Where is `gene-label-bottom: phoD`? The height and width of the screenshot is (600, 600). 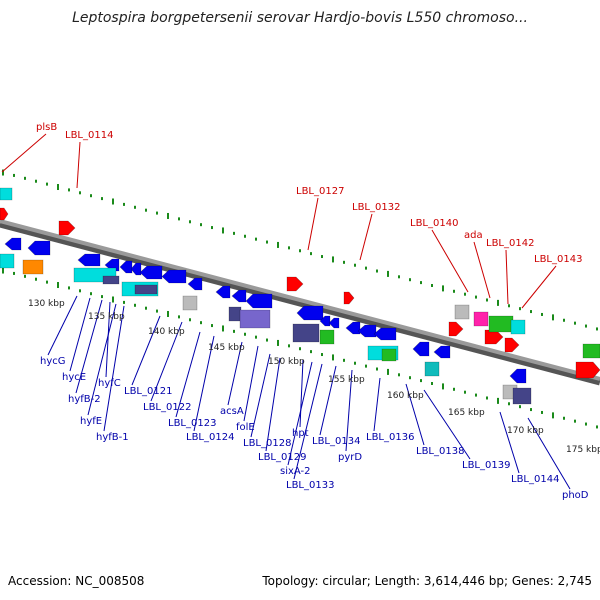 gene-label-bottom: phoD is located at coordinates (575, 495).